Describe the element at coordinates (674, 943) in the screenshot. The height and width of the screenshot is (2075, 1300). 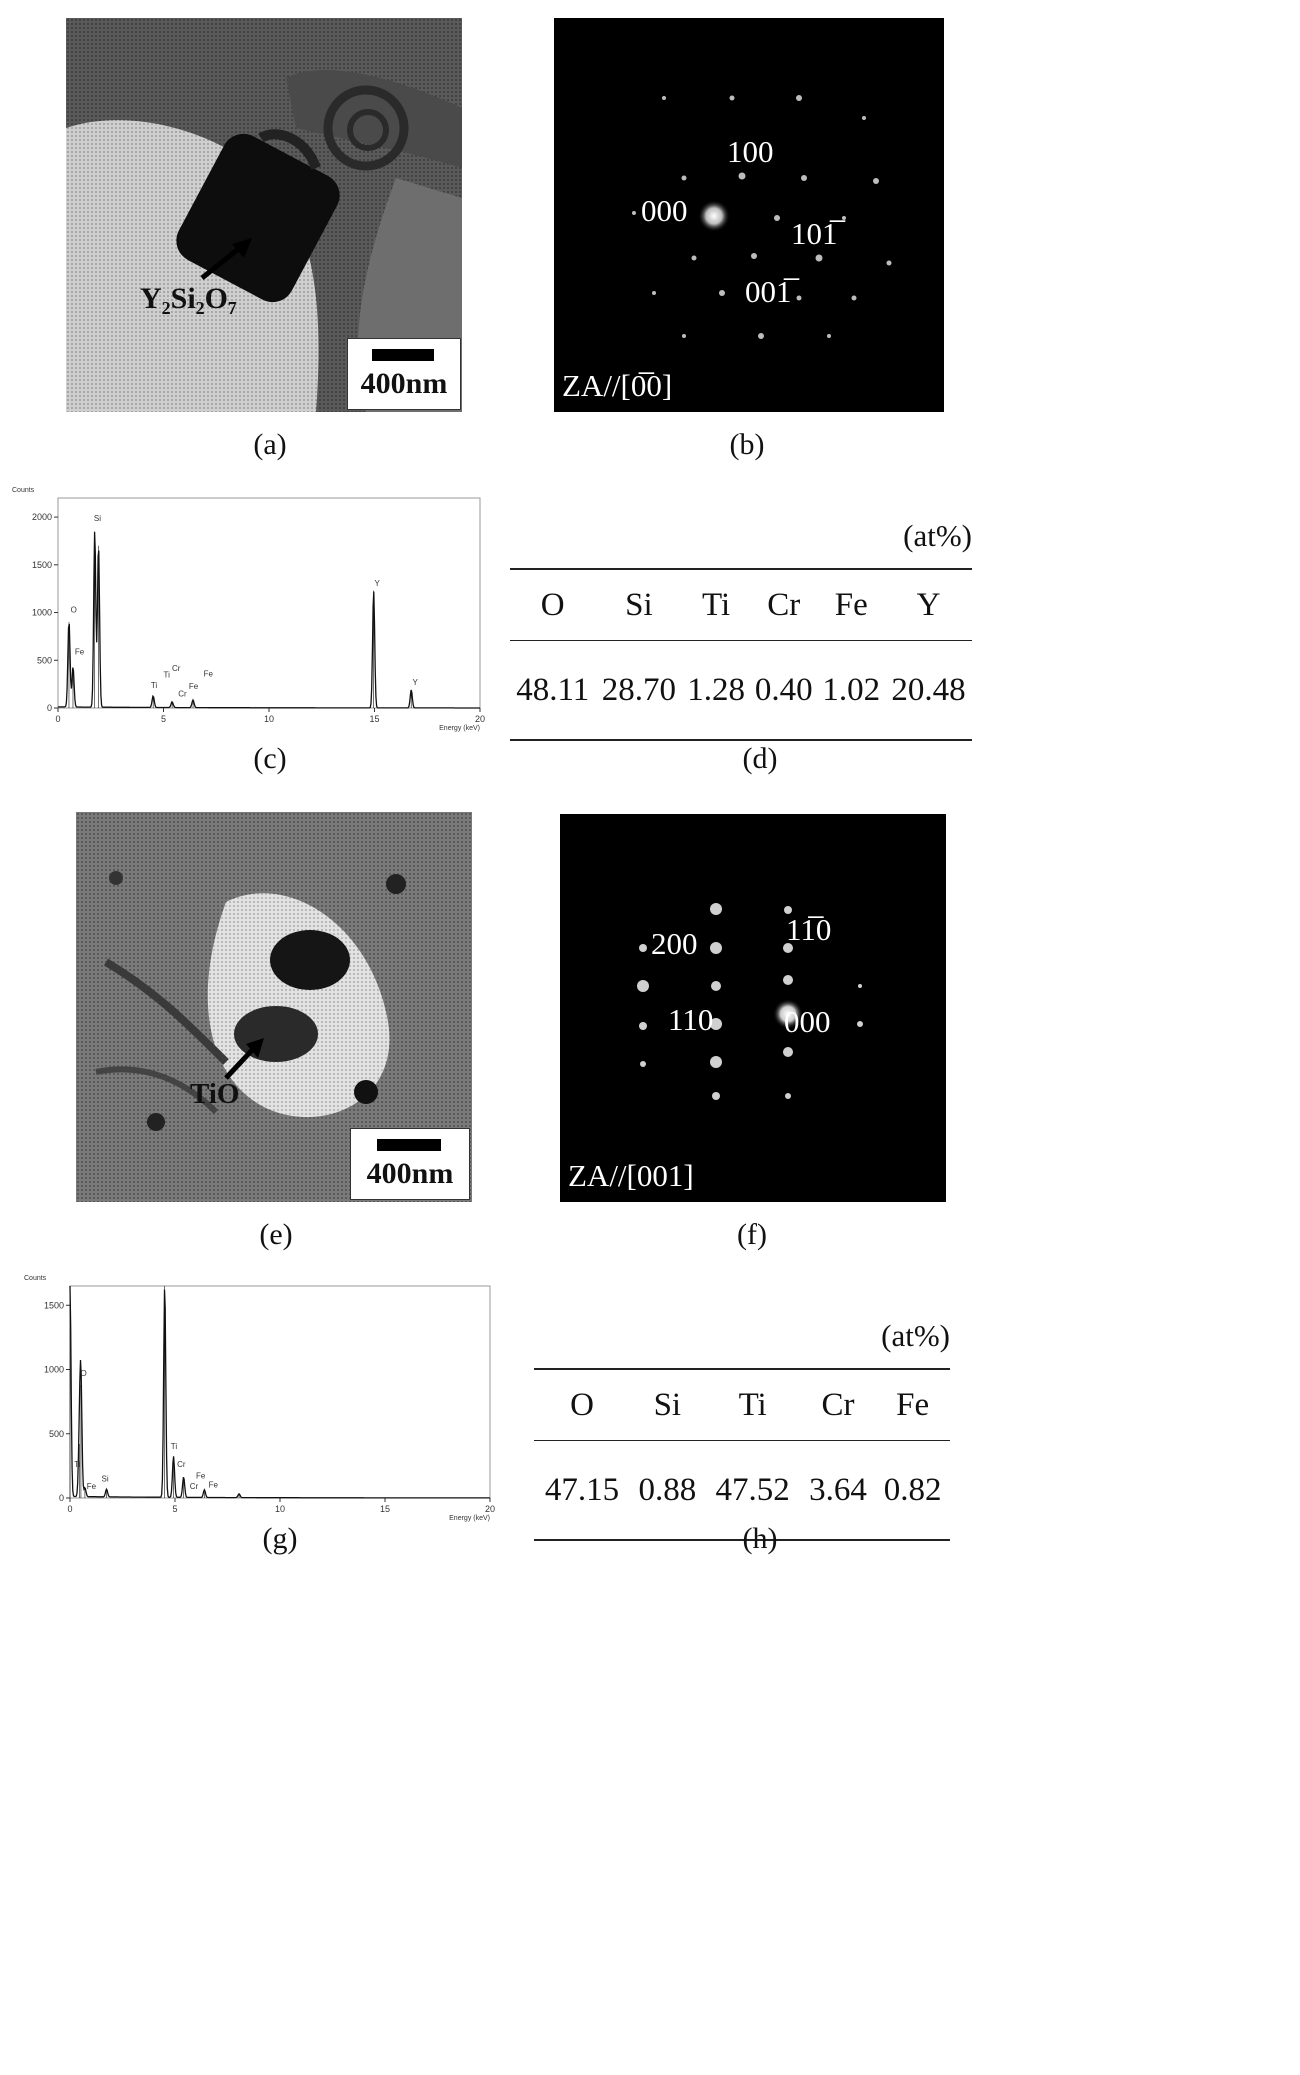
I see `saed-spot-label-200: 200` at that location.